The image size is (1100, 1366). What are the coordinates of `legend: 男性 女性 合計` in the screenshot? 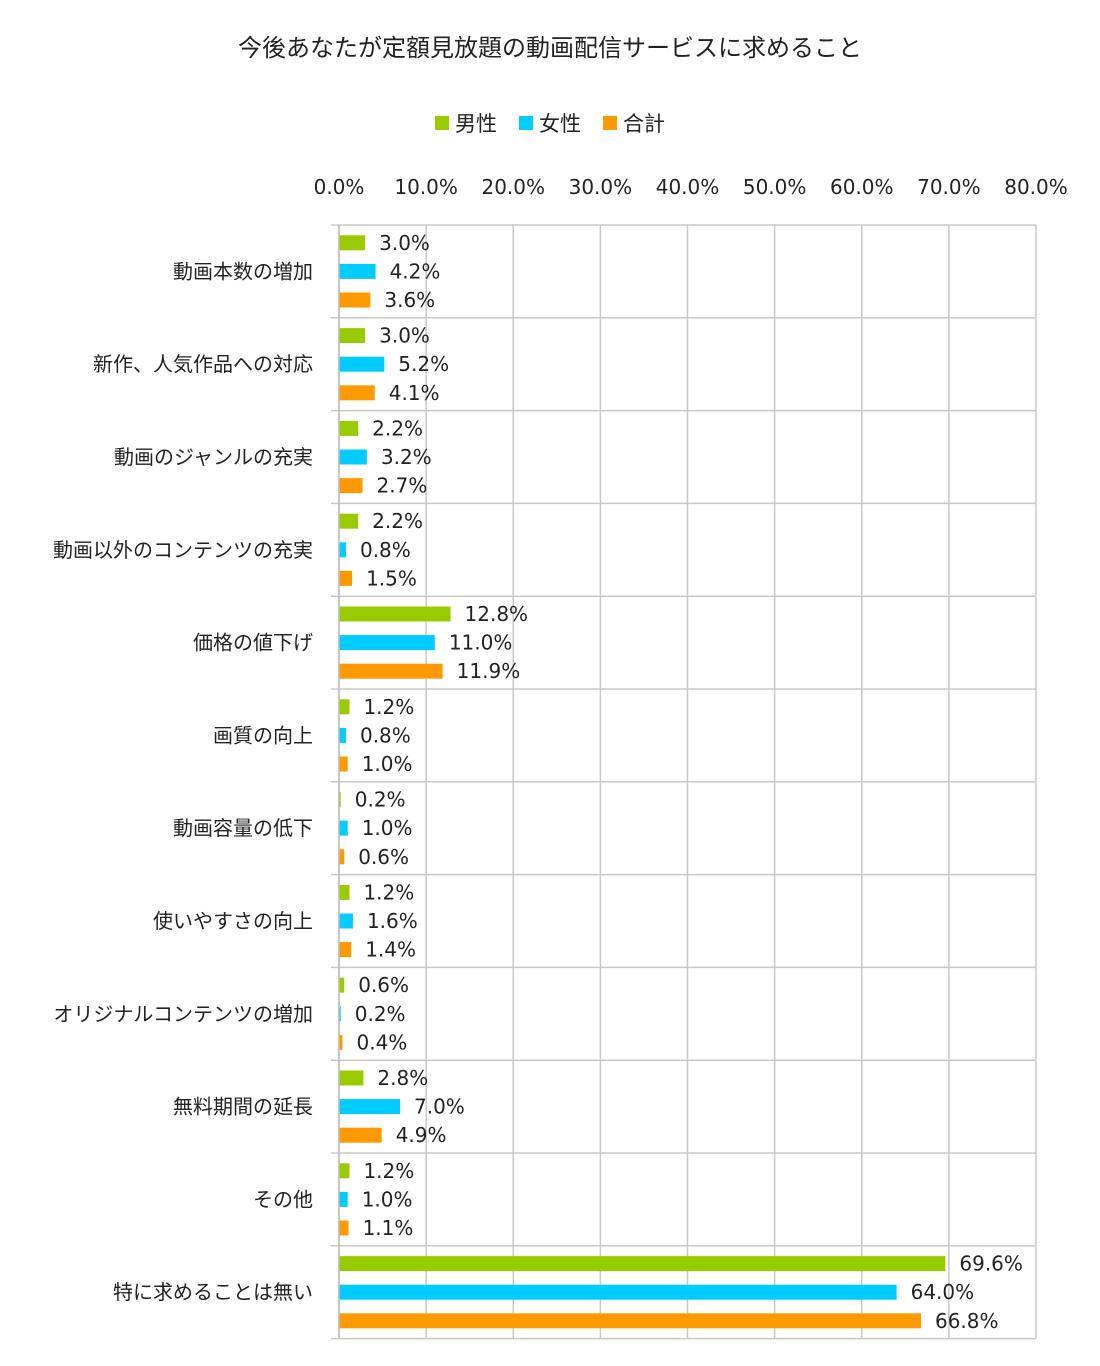 It's located at (550, 123).